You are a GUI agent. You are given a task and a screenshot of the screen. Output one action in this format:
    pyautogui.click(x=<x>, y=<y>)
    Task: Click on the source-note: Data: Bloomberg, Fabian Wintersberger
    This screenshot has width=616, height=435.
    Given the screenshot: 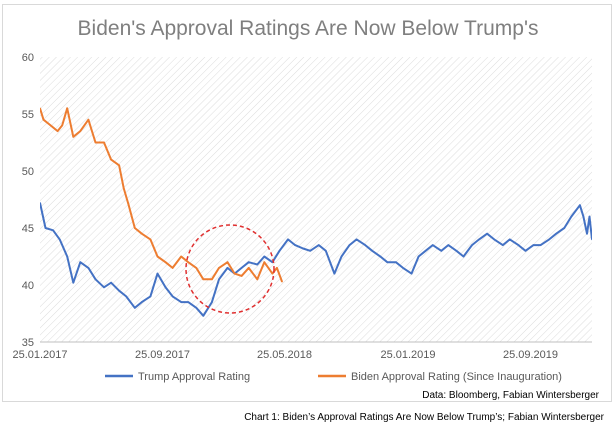 What is the action you would take?
    pyautogui.click(x=510, y=395)
    